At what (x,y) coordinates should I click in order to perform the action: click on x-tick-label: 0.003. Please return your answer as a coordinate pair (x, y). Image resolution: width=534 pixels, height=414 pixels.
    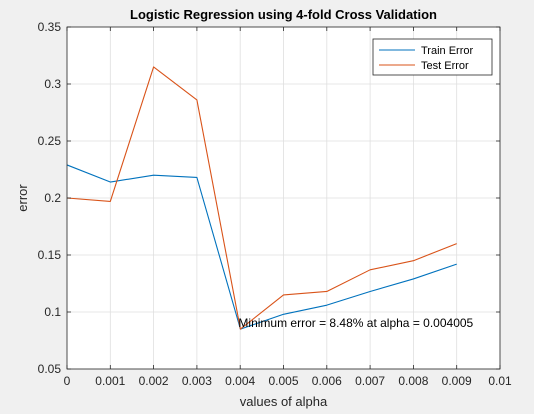
    Looking at the image, I should click on (197, 381).